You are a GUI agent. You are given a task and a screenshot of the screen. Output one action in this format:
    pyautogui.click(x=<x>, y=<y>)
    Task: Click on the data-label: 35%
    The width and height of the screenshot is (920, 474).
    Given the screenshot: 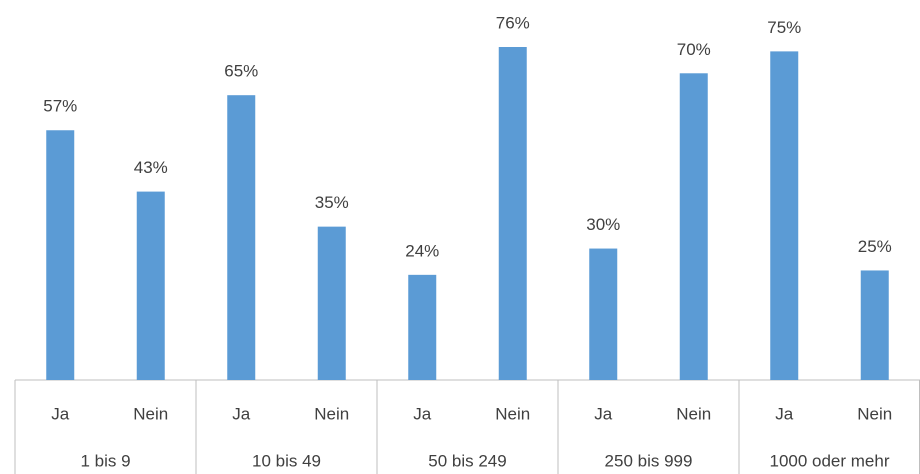 What is the action you would take?
    pyautogui.click(x=332, y=202)
    